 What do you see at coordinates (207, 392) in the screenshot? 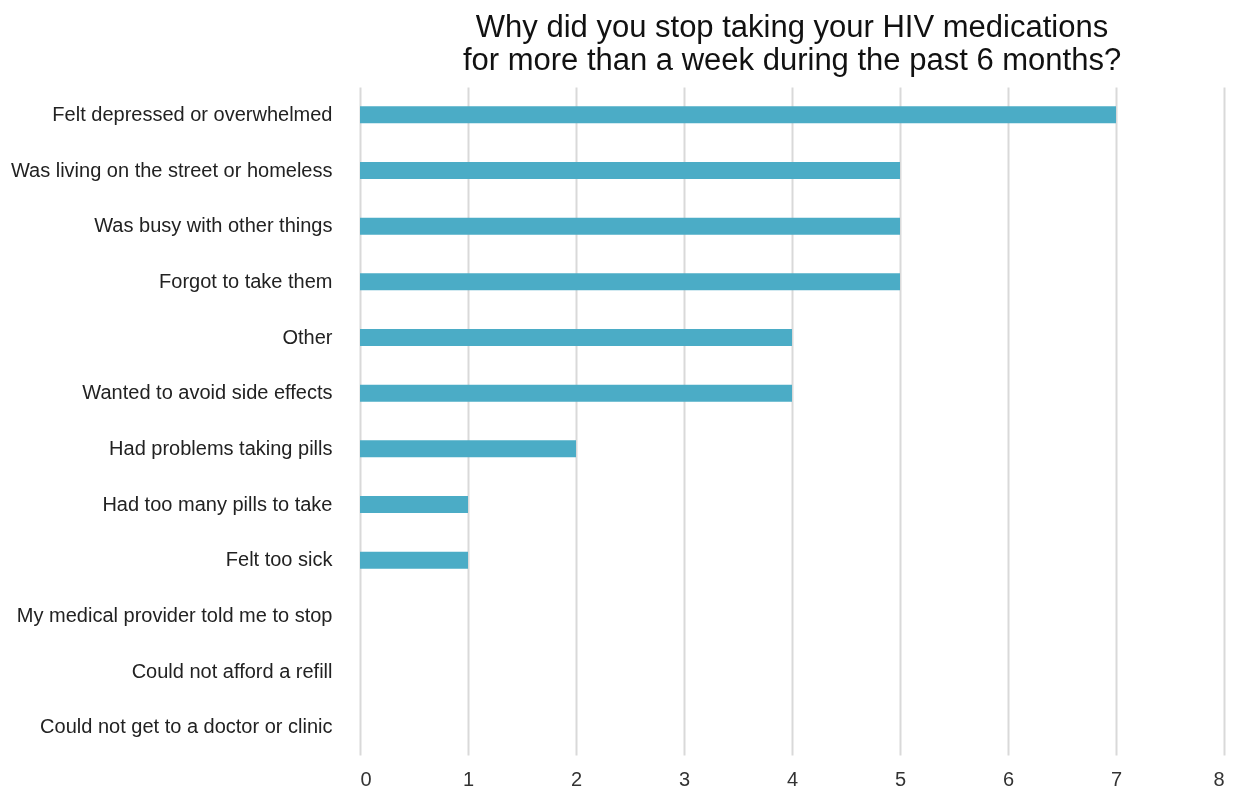
I see `y-tick-label: Wanted to avoid side effects` at bounding box center [207, 392].